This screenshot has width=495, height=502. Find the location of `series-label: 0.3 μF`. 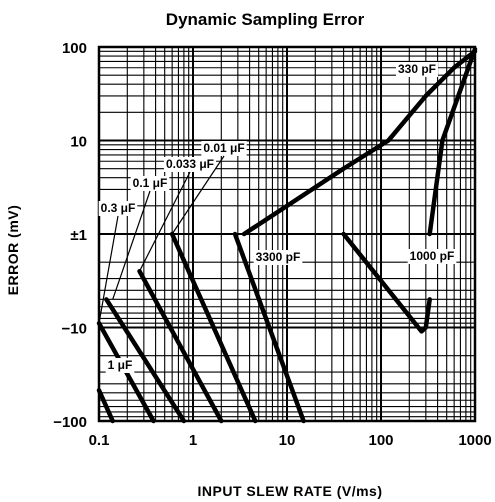

series-label: 0.3 μF is located at coordinates (118, 208).